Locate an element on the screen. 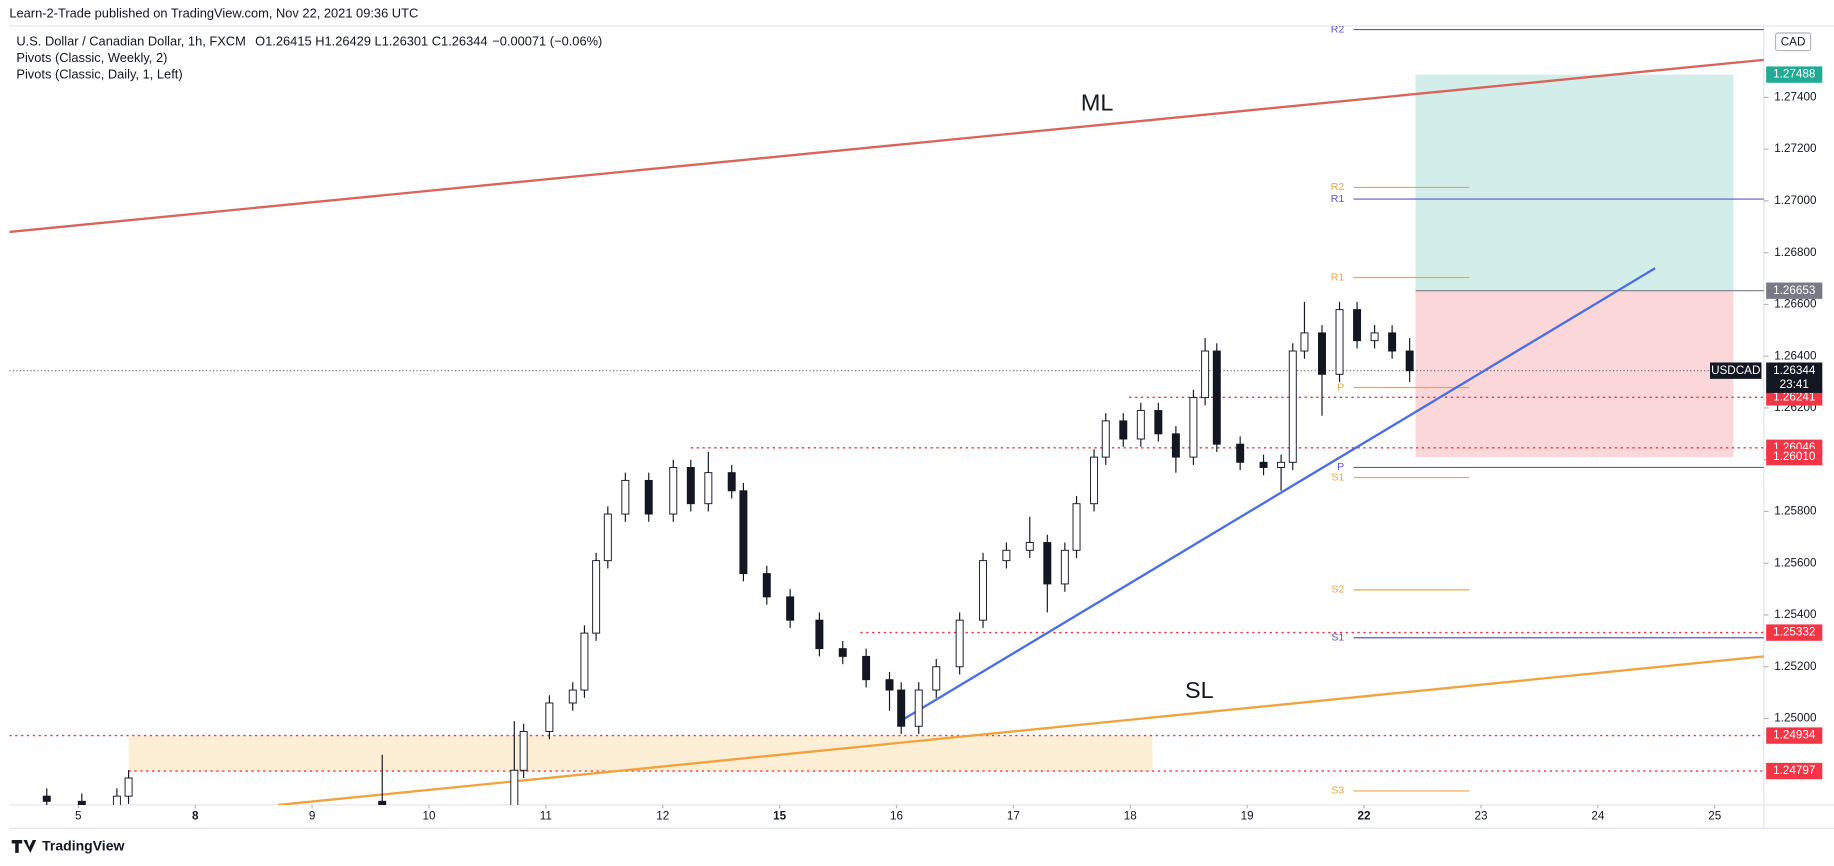  price-label: 1.26010 is located at coordinates (1794, 456).